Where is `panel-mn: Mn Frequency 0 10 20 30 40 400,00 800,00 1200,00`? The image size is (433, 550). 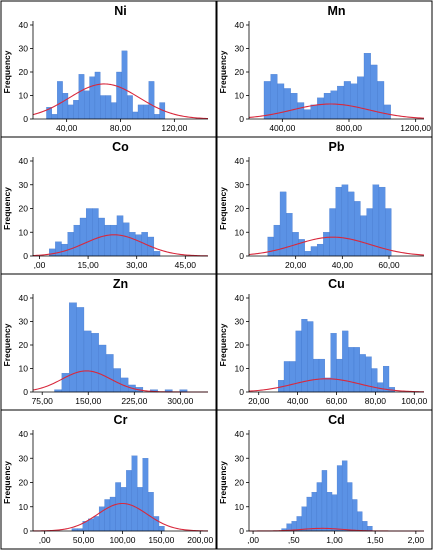 panel-mn: Mn Frequency 0 10 20 30 40 400,00 800,00 1200,00 is located at coordinates (324, 69).